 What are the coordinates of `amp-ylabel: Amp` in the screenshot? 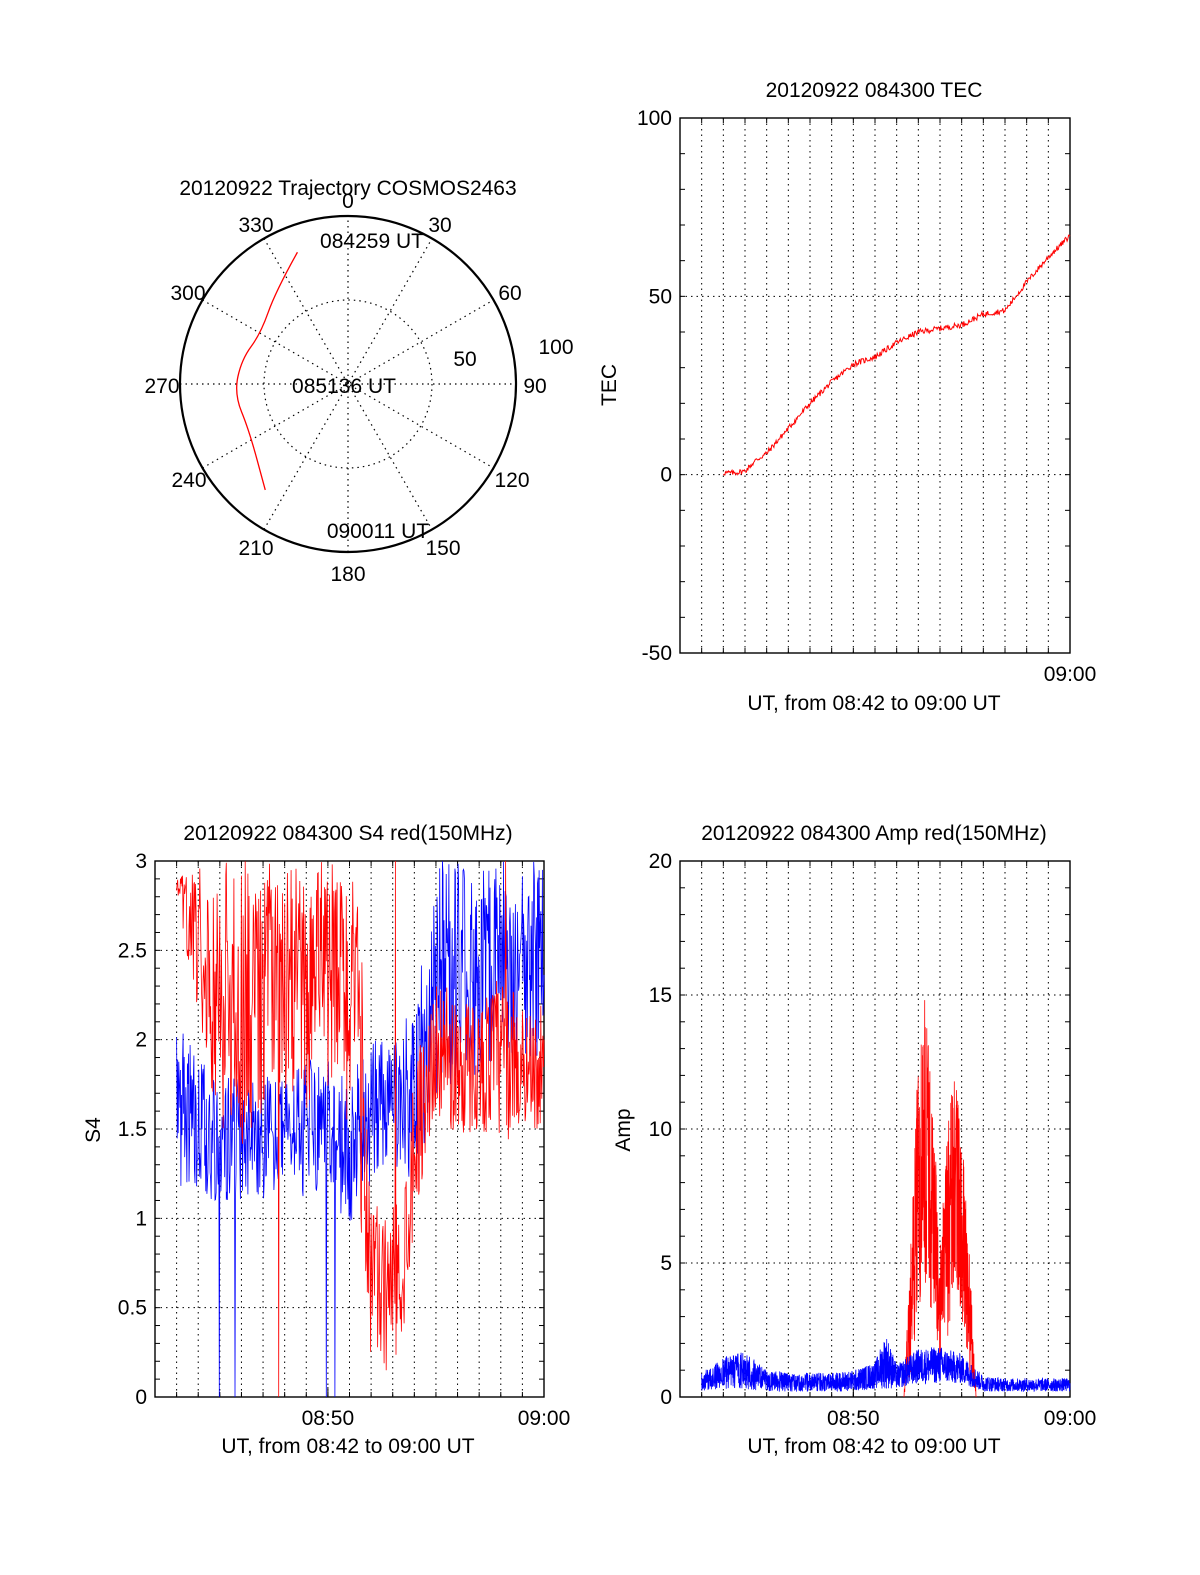 It's located at (623, 1129).